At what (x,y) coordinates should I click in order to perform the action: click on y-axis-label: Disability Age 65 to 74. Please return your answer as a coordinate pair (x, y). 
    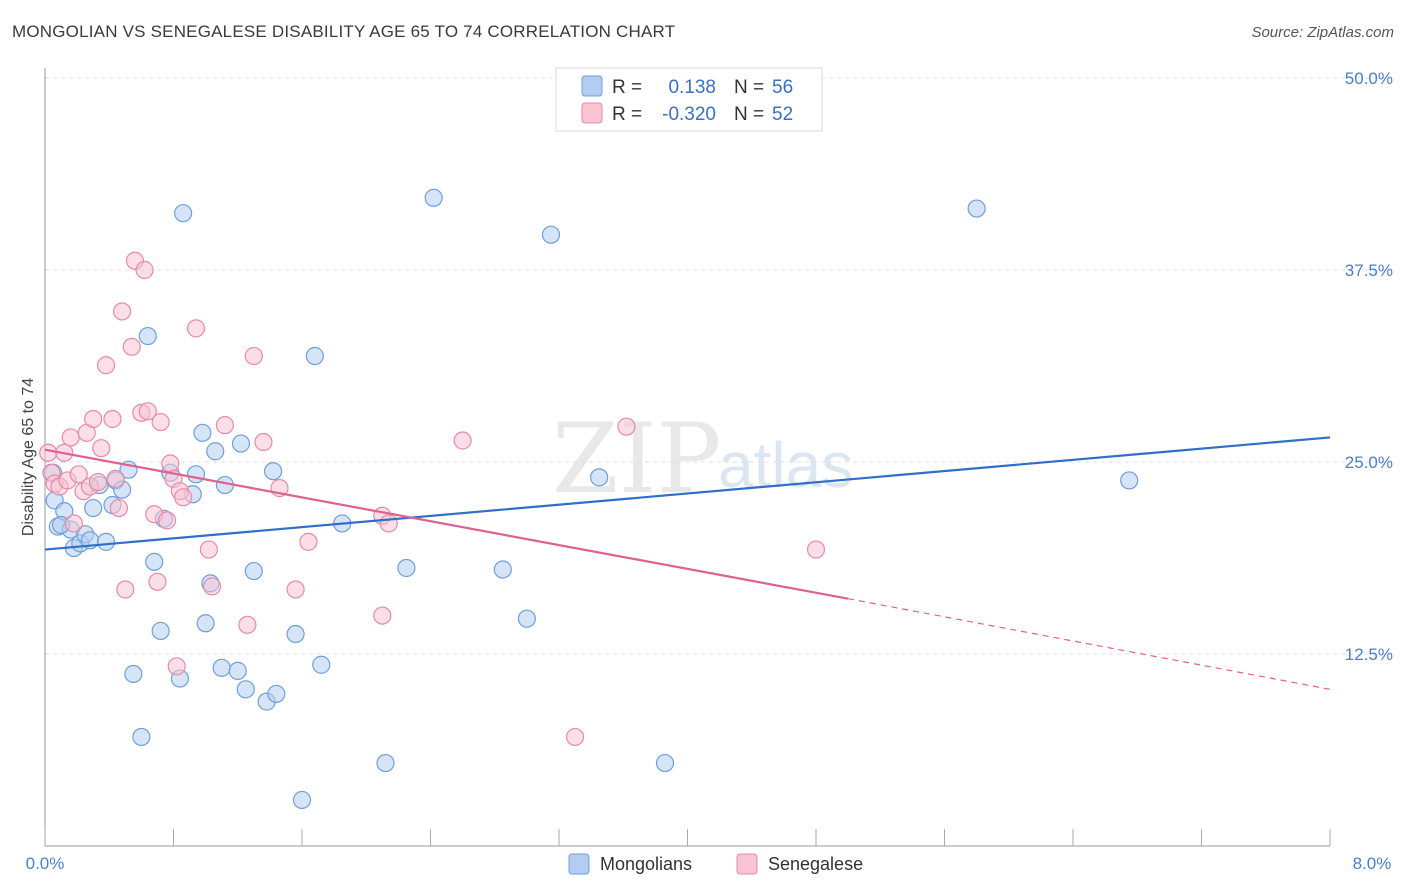
    Looking at the image, I should click on (28, 457).